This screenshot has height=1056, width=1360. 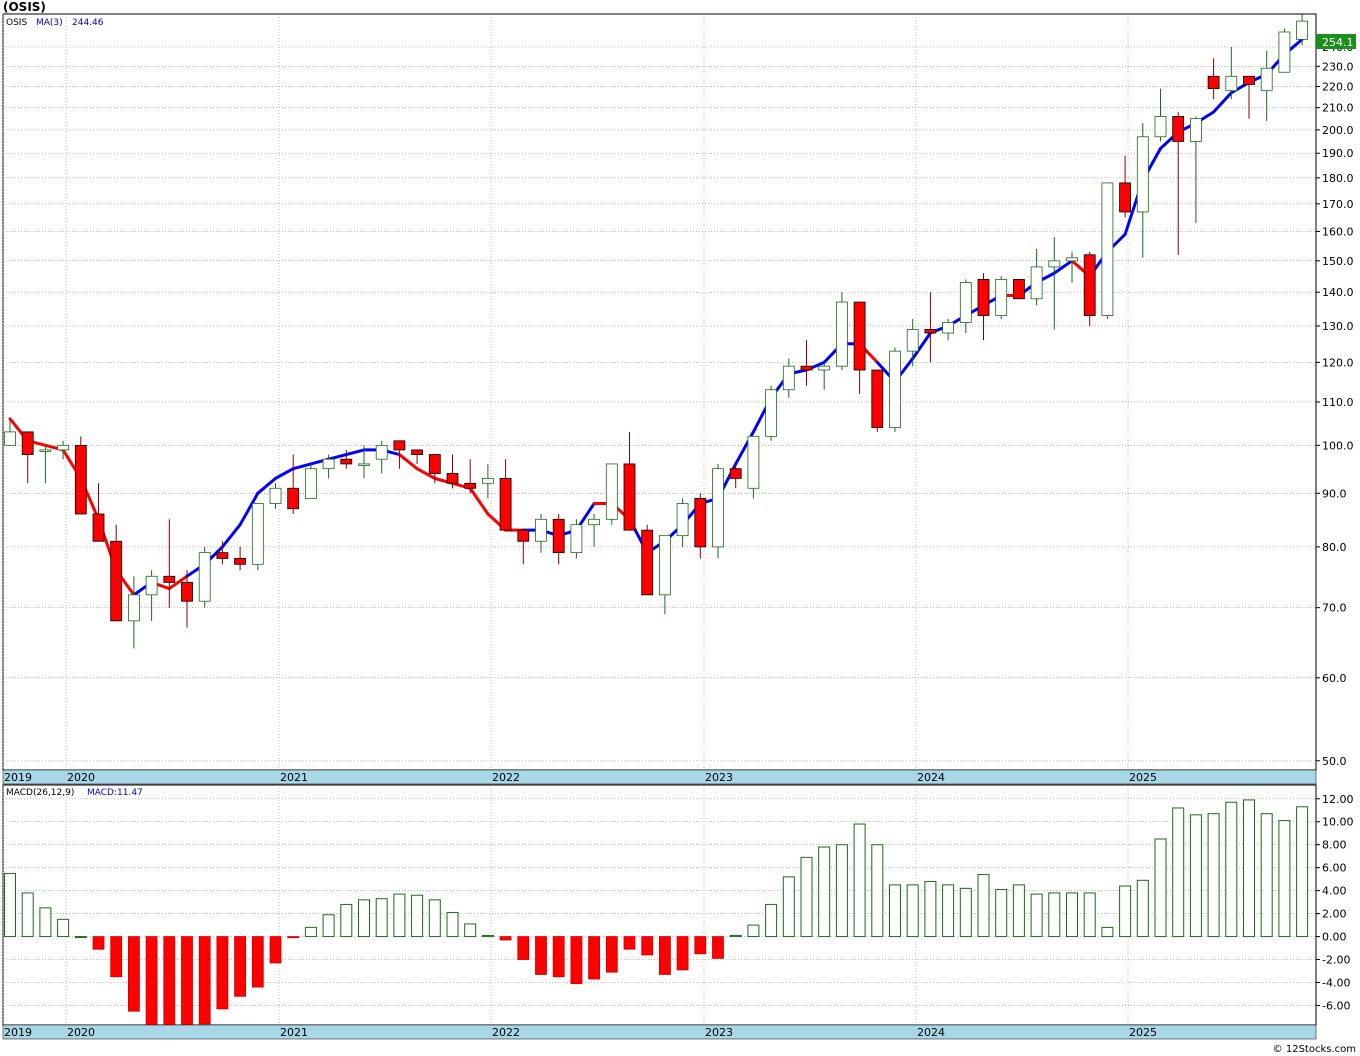 What do you see at coordinates (1143, 777) in the screenshot?
I see `price-x-tick-label: 2025` at bounding box center [1143, 777].